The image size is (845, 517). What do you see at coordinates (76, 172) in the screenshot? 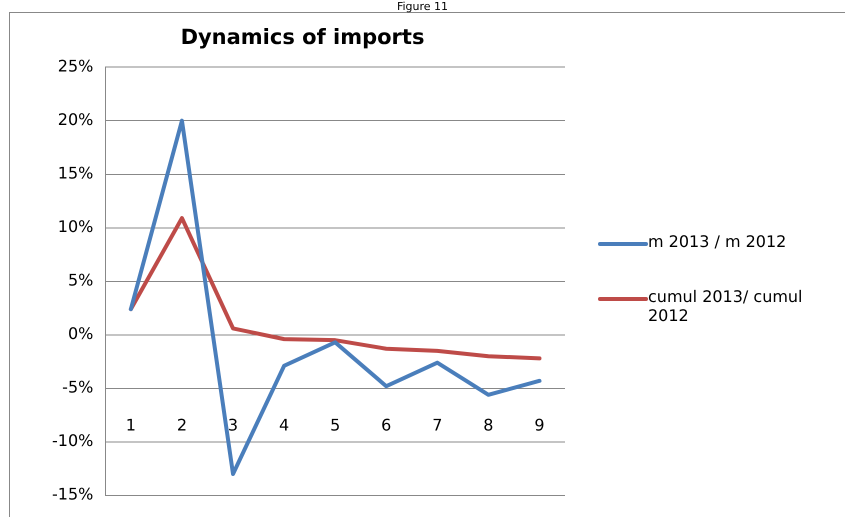
I see `y-tick-label: 15%` at bounding box center [76, 172].